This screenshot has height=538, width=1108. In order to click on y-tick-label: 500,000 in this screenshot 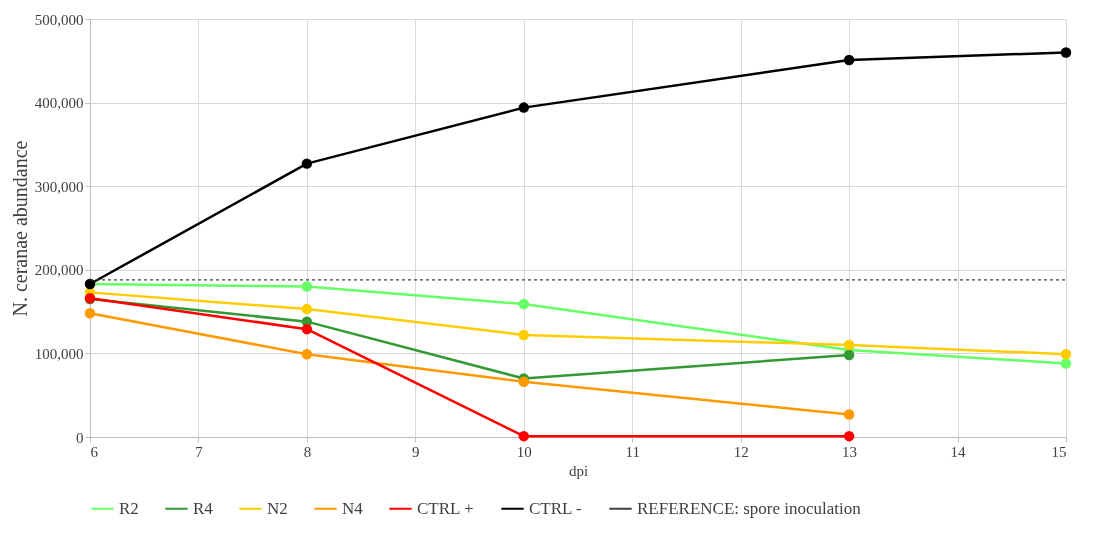, I will do `click(59, 19)`.